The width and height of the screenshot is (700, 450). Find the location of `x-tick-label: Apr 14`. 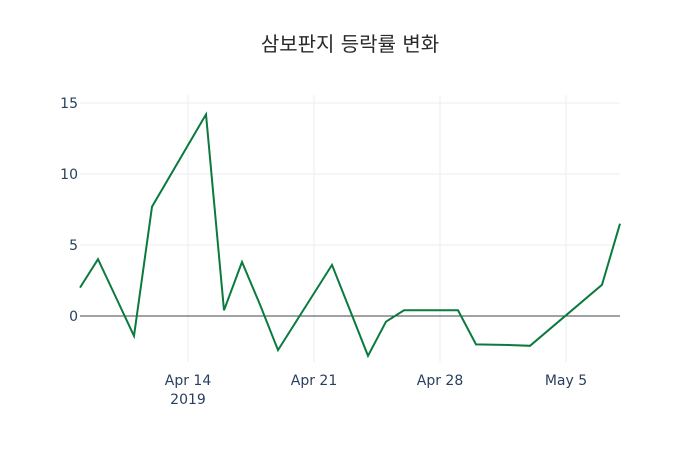

x-tick-label: Apr 14 is located at coordinates (188, 381).